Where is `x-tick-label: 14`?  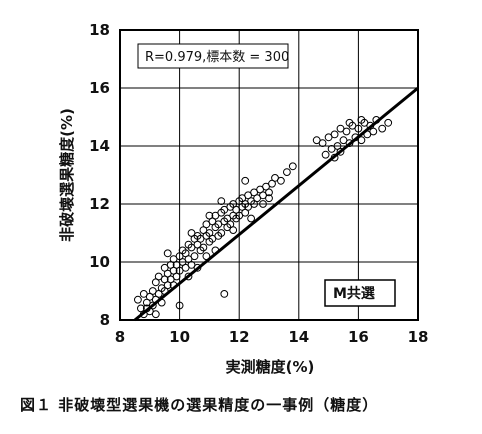 x-tick-label: 14 is located at coordinates (298, 337).